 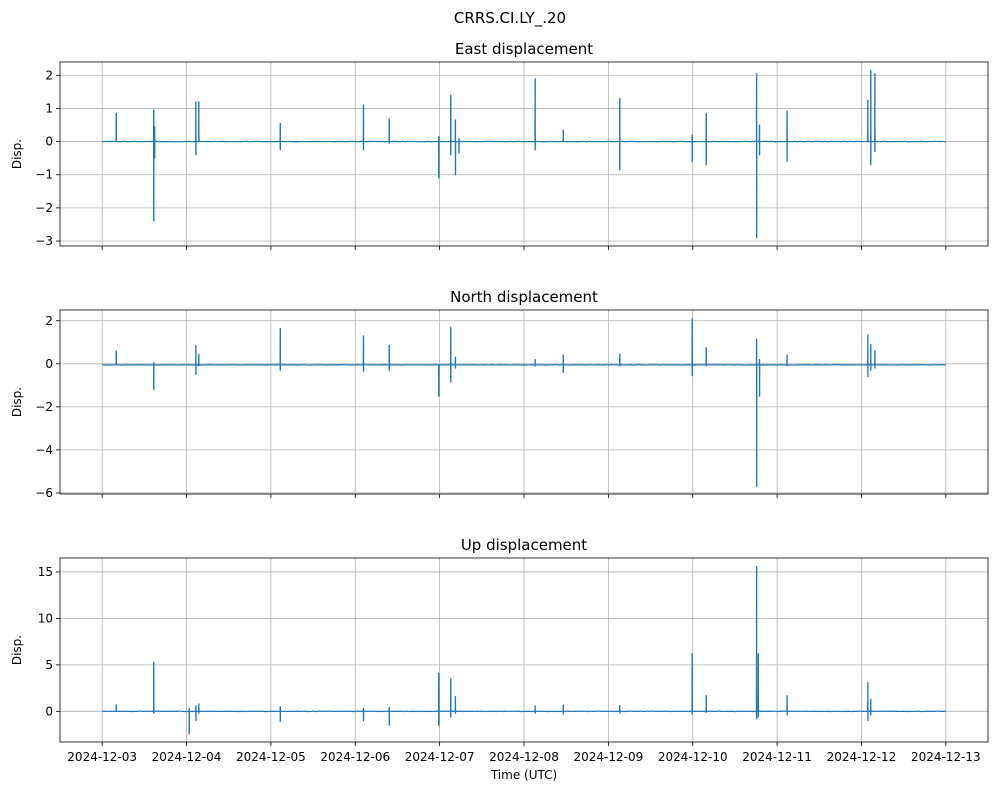 What do you see at coordinates (524, 545) in the screenshot?
I see `panel-title: Up displacement` at bounding box center [524, 545].